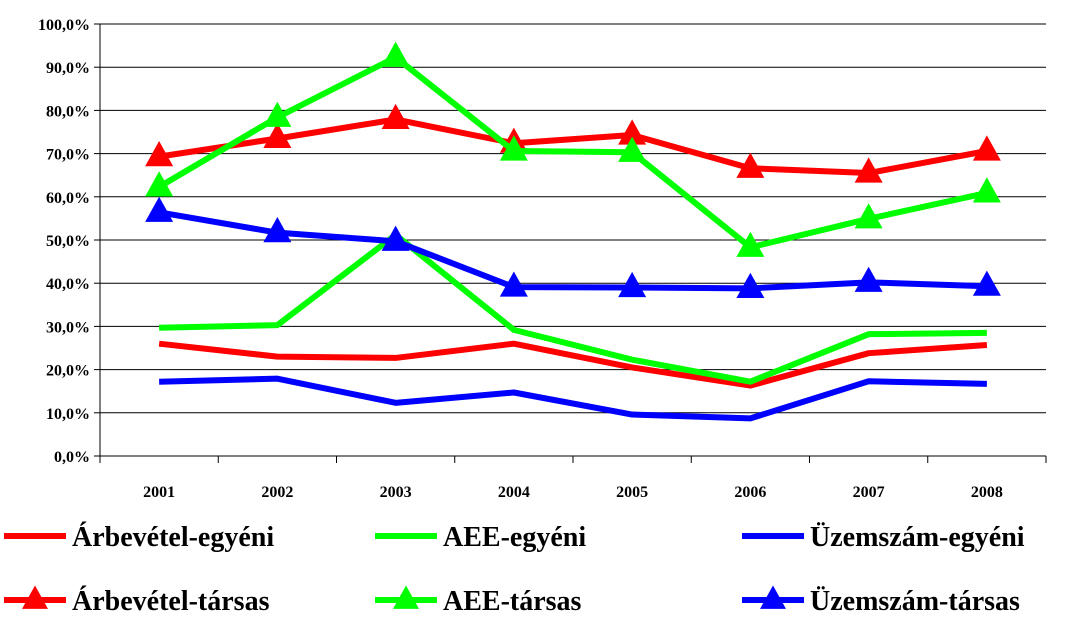  Describe the element at coordinates (917, 537) in the screenshot. I see `legend-label: Üzemszám-egyéni` at that location.